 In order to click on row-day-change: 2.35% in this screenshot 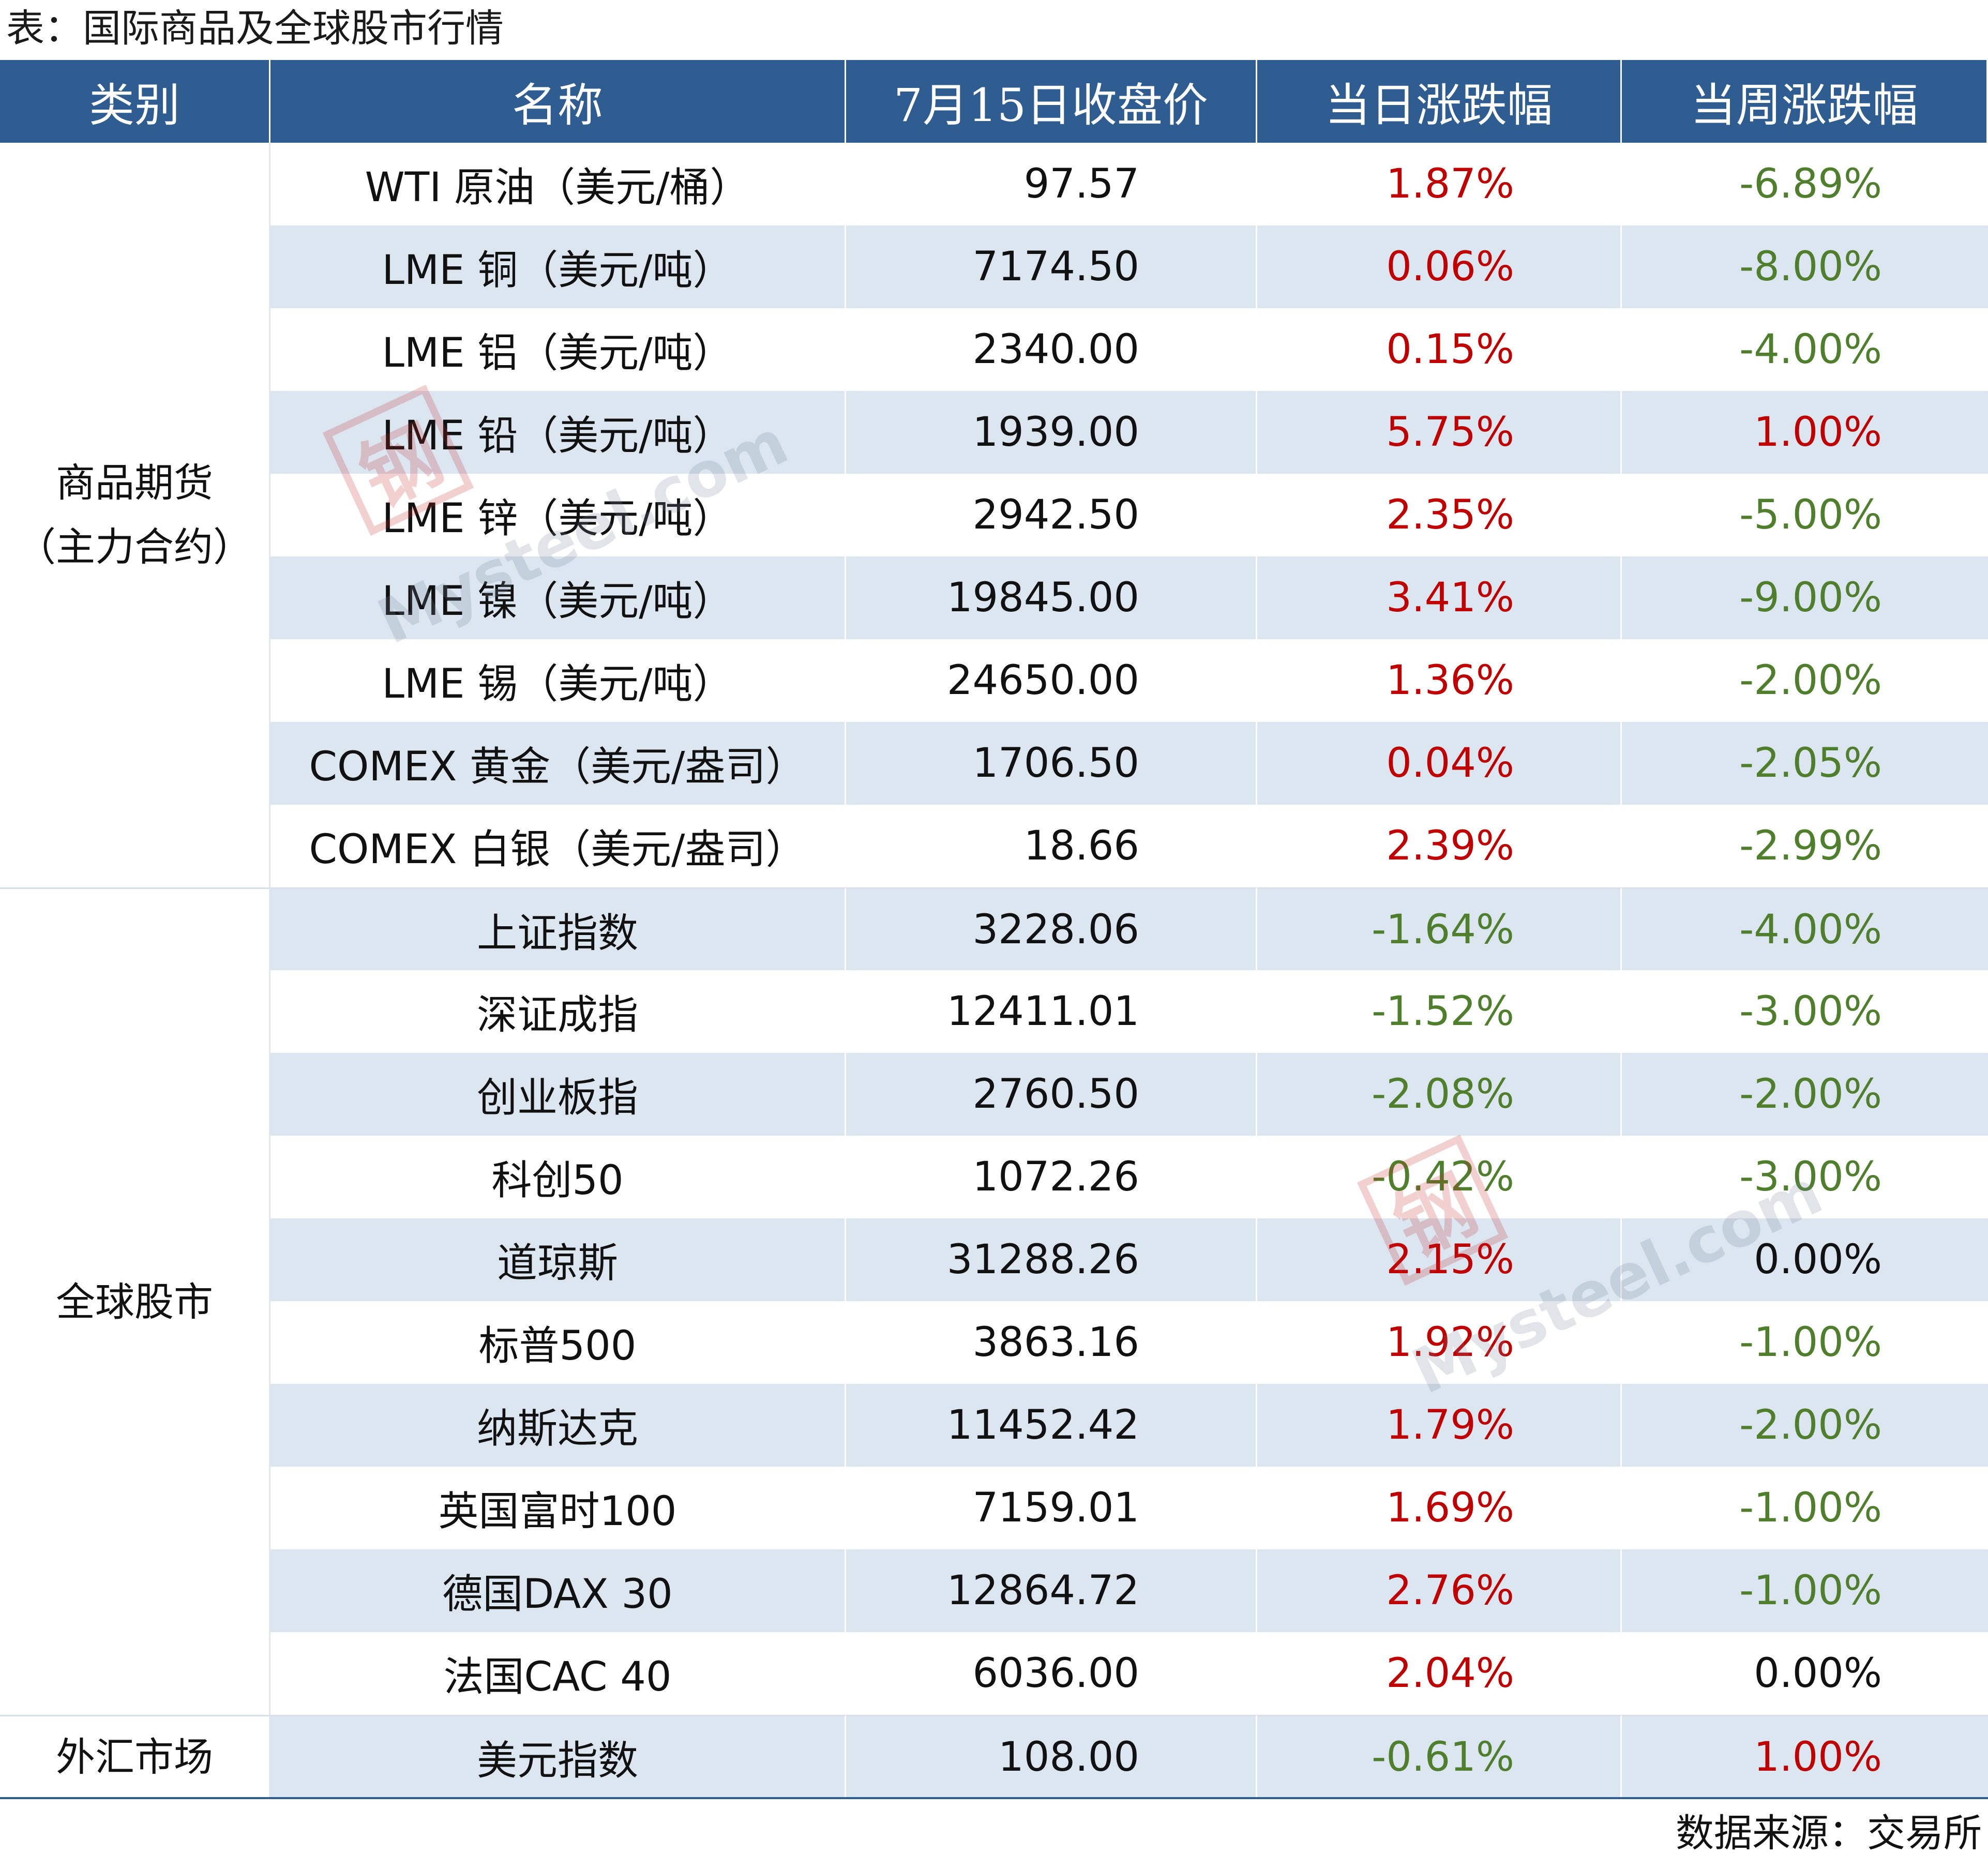, I will do `click(1439, 515)`.